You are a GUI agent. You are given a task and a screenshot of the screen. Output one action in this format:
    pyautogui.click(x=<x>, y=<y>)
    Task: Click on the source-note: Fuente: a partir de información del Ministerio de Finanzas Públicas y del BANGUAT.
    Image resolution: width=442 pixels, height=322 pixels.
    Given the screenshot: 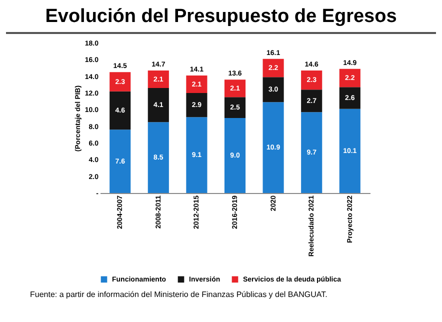 What is the action you would take?
    pyautogui.click(x=178, y=294)
    